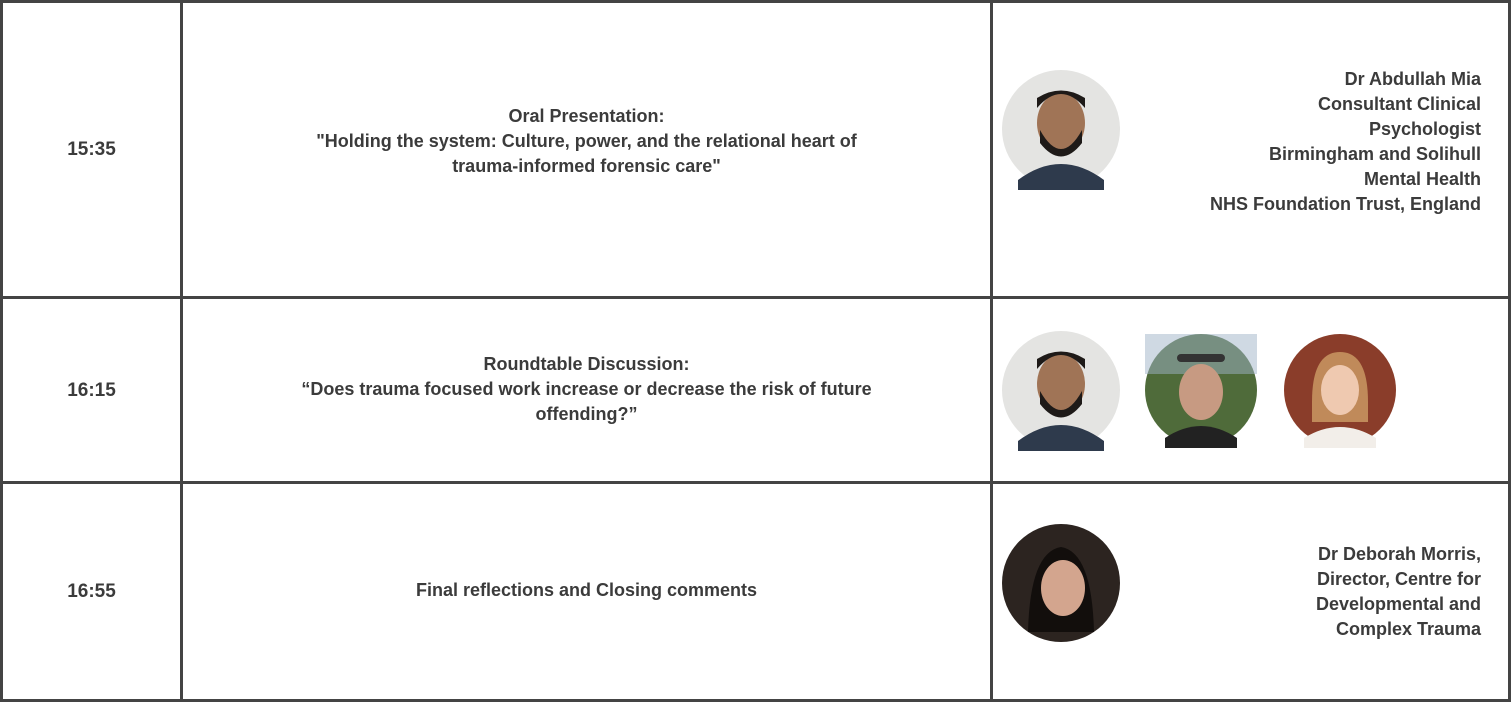 The height and width of the screenshot is (702, 1511). What do you see at coordinates (1399, 553) in the screenshot?
I see `speaker-line: Dr Deborah Morris,` at bounding box center [1399, 553].